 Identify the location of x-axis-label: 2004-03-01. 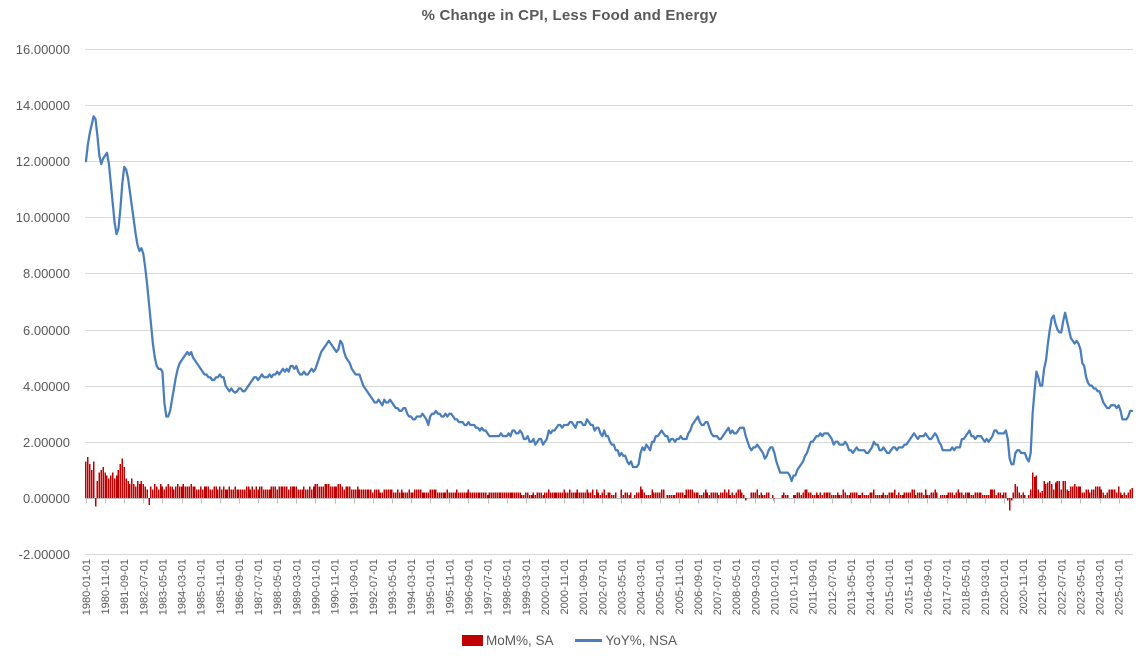
(642, 587).